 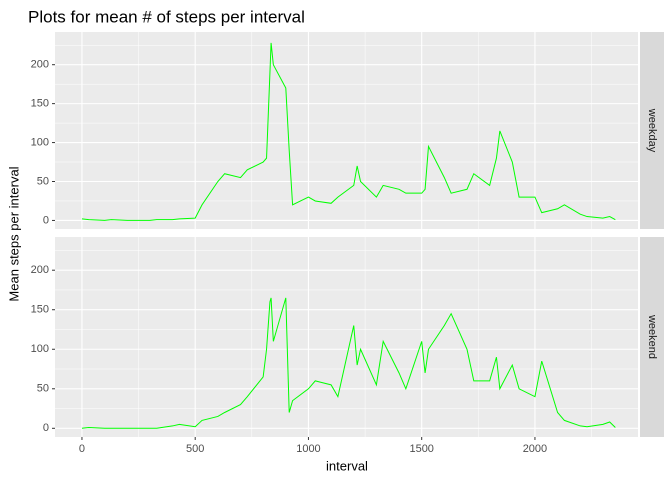 I want to click on x-tick-label: 1500, so click(x=421, y=449).